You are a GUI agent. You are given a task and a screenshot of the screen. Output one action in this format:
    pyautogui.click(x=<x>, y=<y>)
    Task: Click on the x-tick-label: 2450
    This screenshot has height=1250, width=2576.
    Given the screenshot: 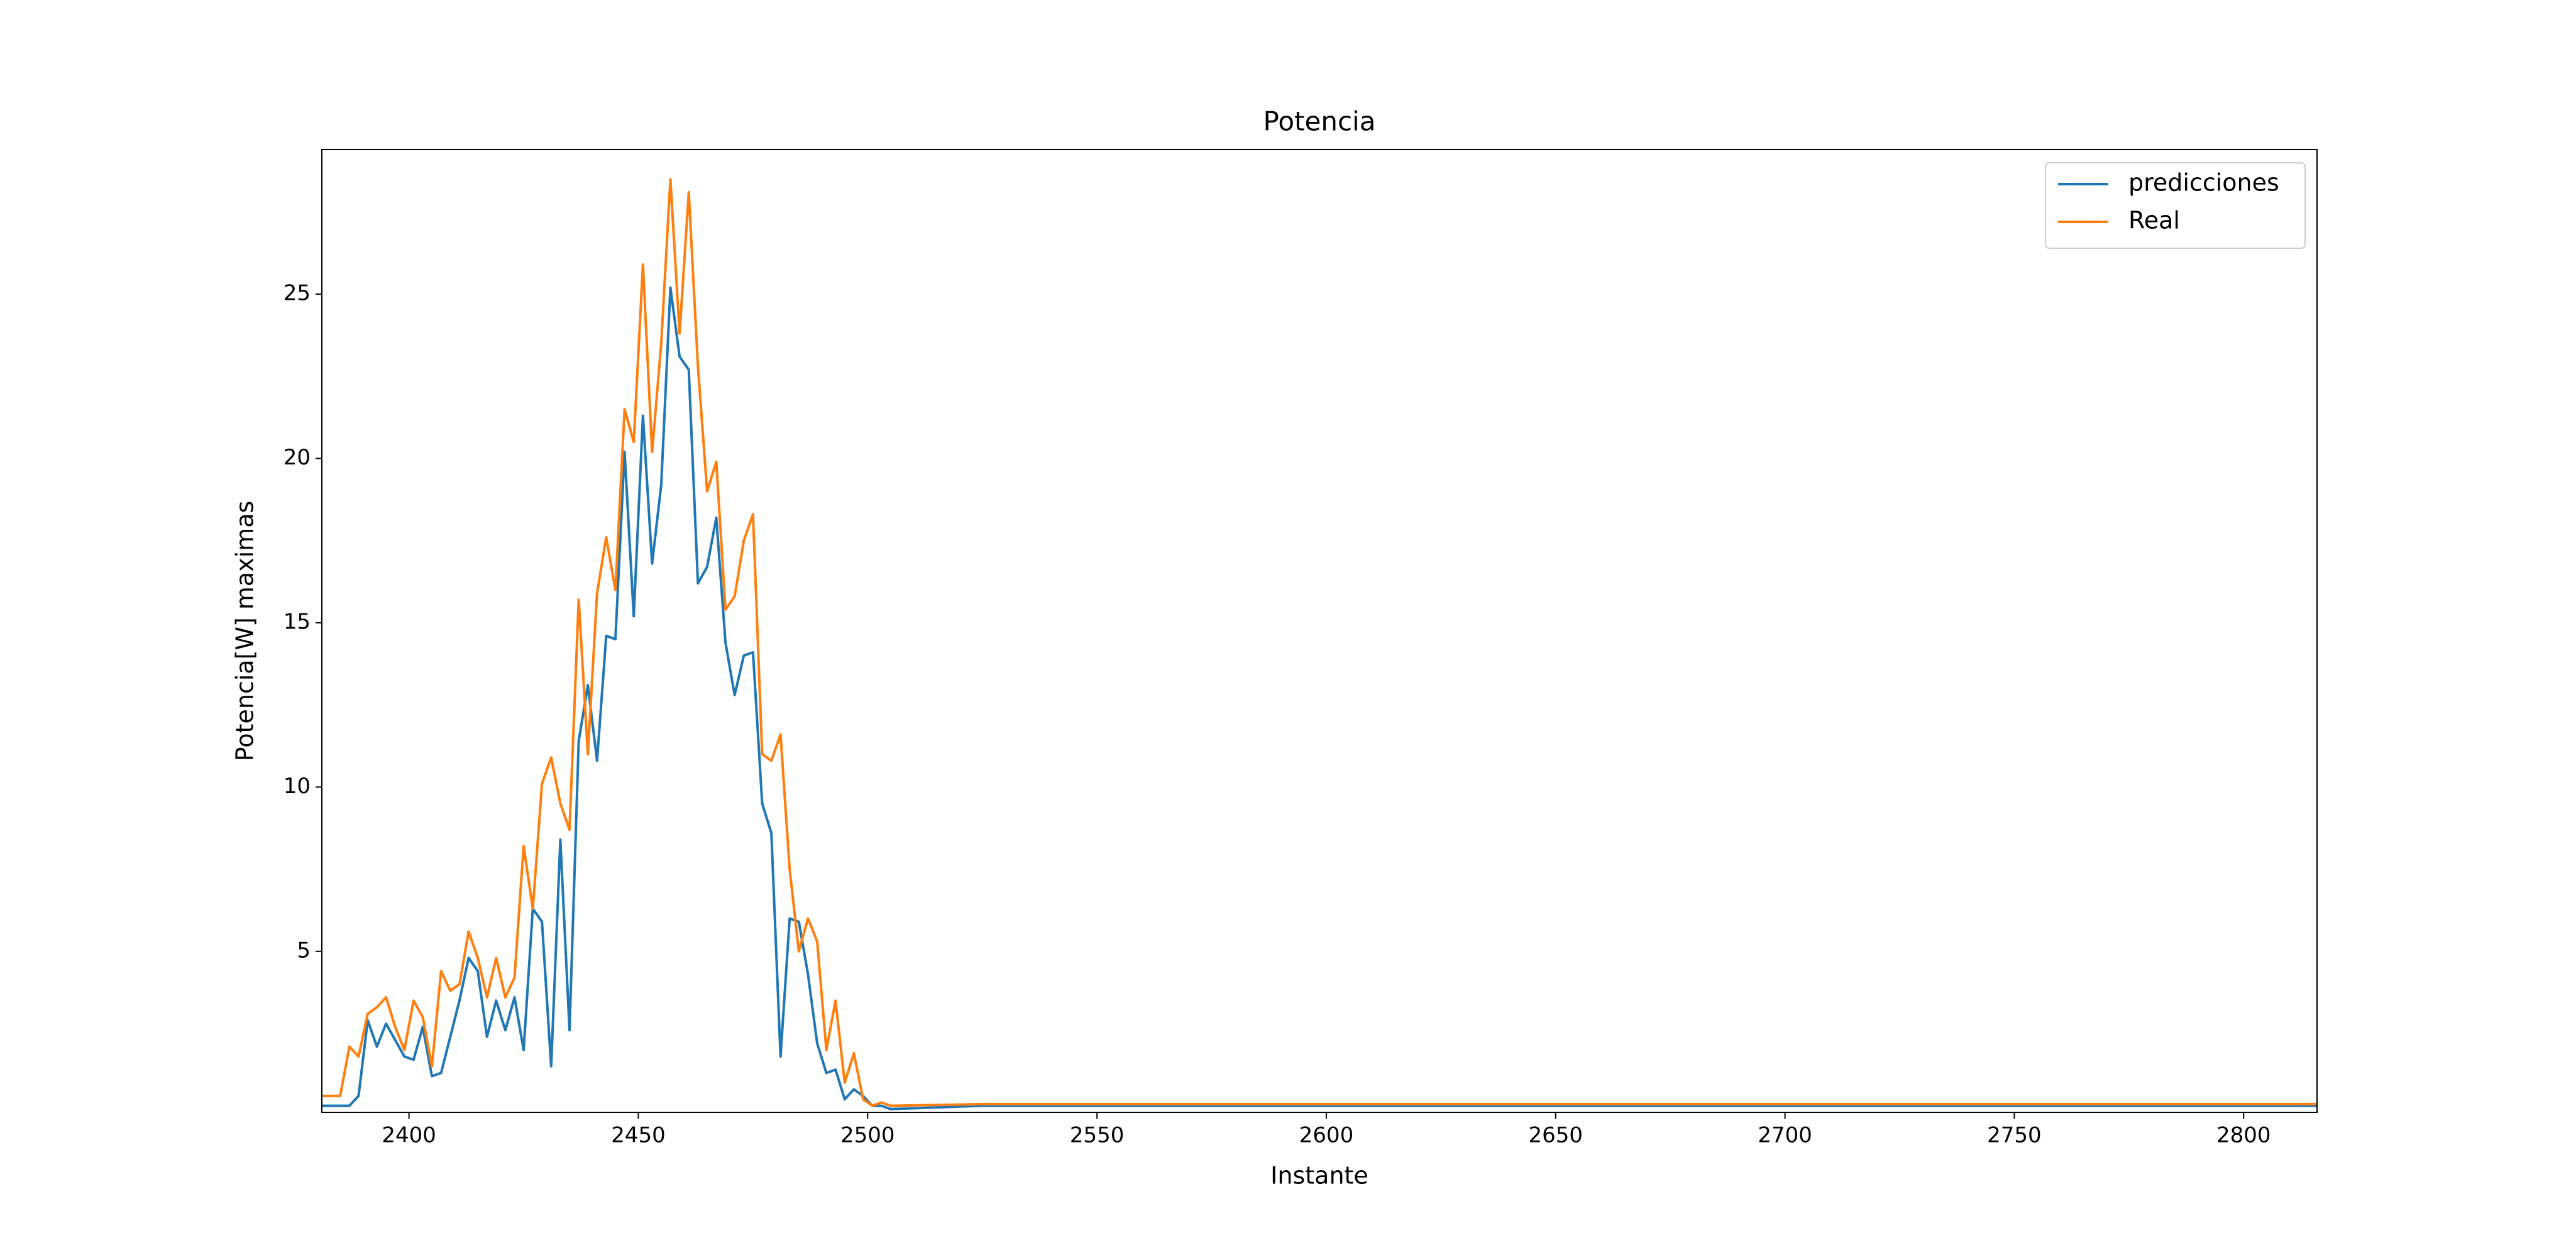 What is the action you would take?
    pyautogui.click(x=639, y=1135)
    